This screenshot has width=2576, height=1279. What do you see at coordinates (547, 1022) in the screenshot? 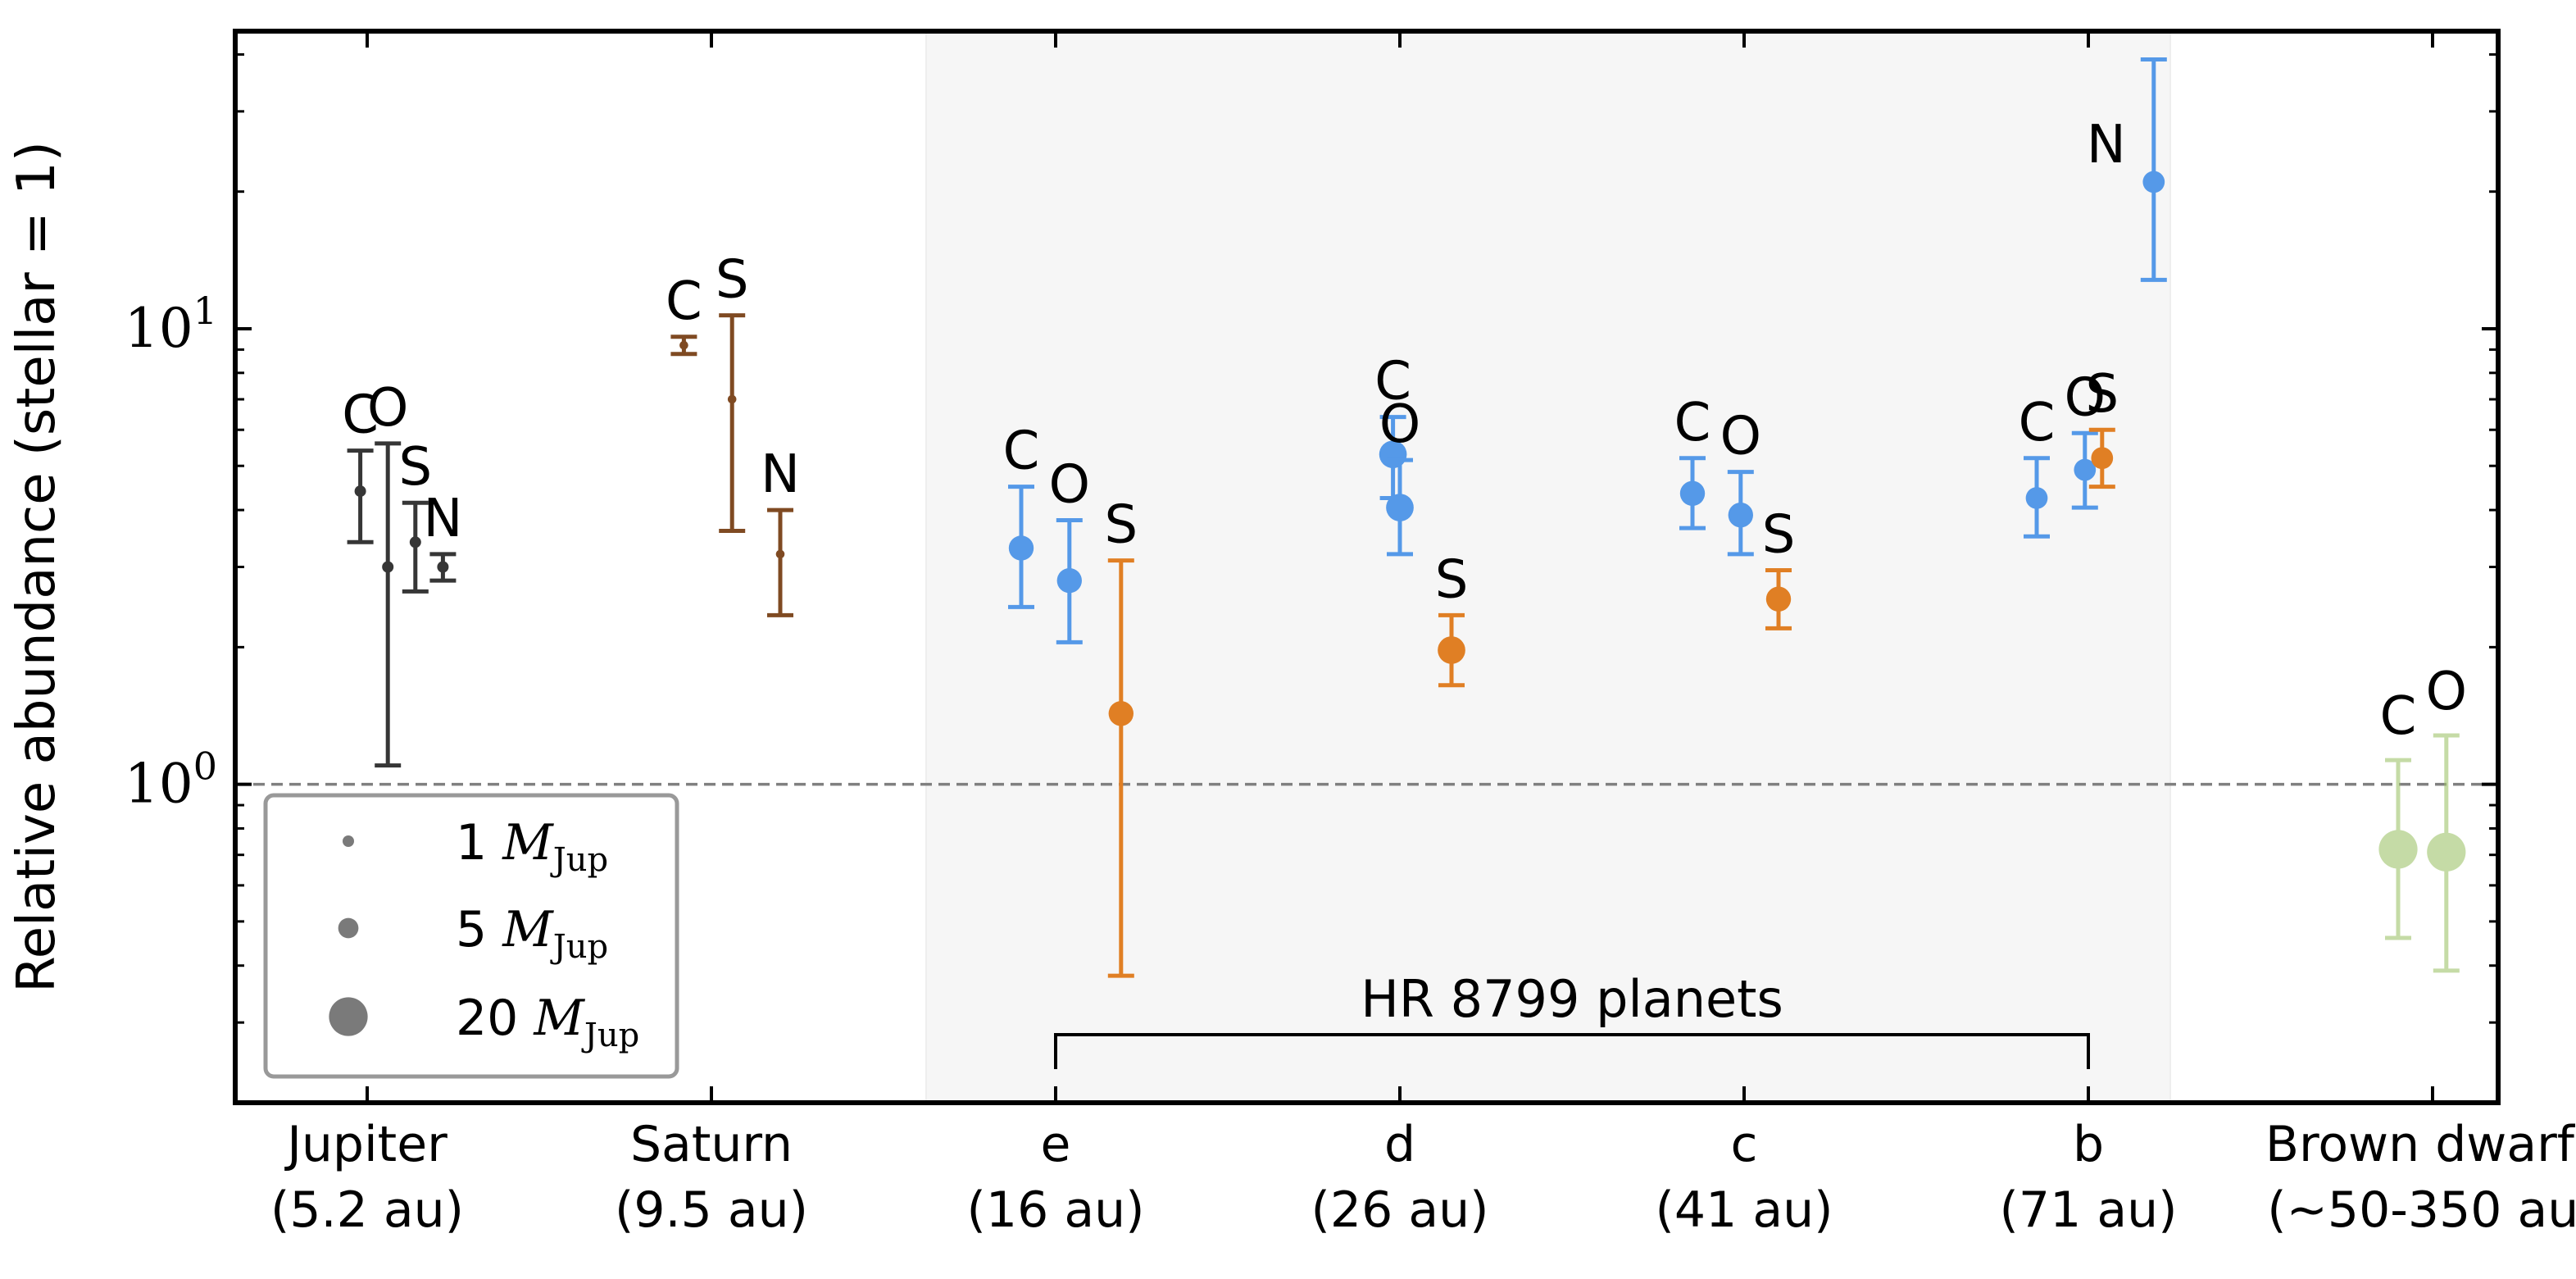
I see `legend-entry-label: 20 MJup` at bounding box center [547, 1022].